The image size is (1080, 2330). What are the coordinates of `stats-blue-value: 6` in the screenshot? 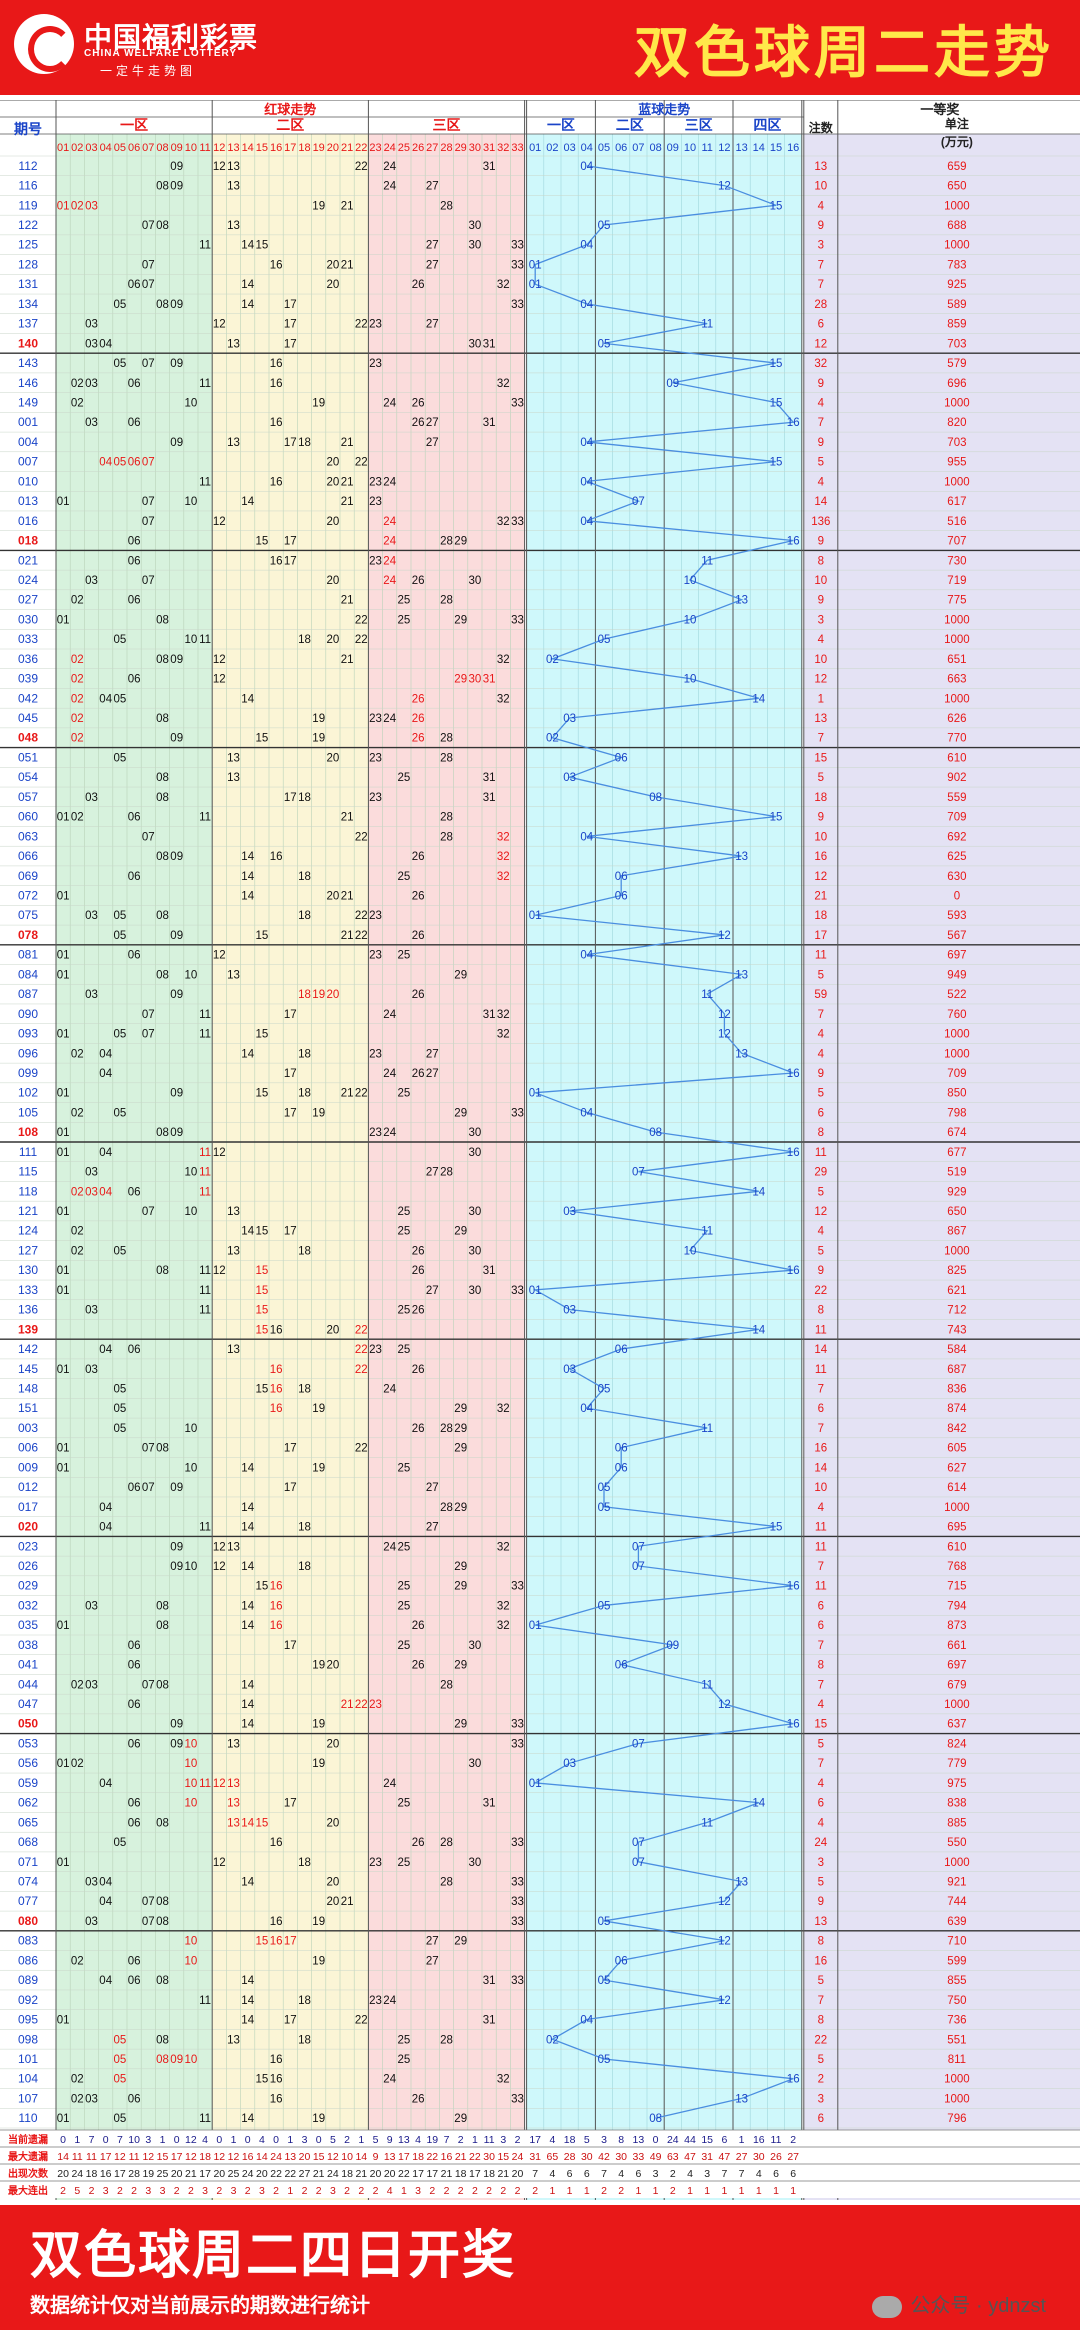 It's located at (776, 2174).